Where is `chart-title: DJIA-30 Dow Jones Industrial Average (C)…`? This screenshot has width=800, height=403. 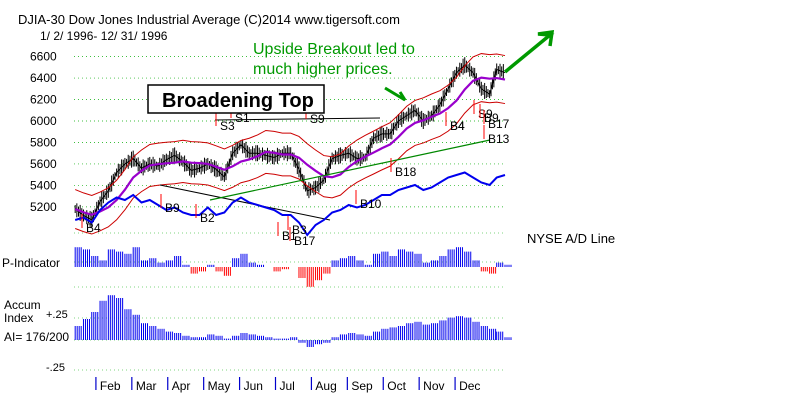 chart-title: DJIA-30 Dow Jones Industrial Average (C)… is located at coordinates (209, 19).